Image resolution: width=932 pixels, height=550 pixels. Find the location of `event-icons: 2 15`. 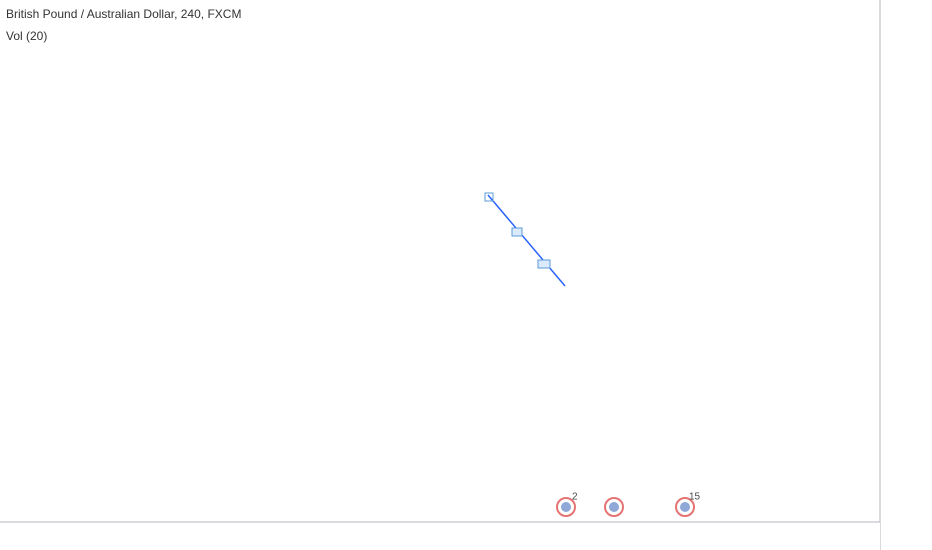

event-icons: 2 15 is located at coordinates (628, 504).